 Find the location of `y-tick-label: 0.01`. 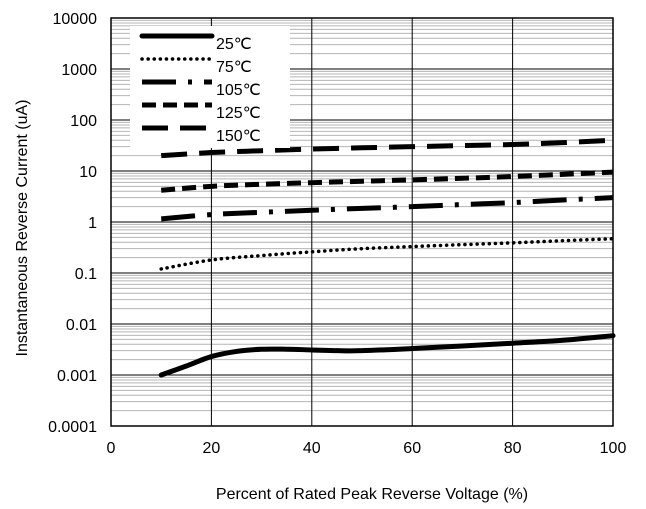

y-tick-label: 0.01 is located at coordinates (81, 325).